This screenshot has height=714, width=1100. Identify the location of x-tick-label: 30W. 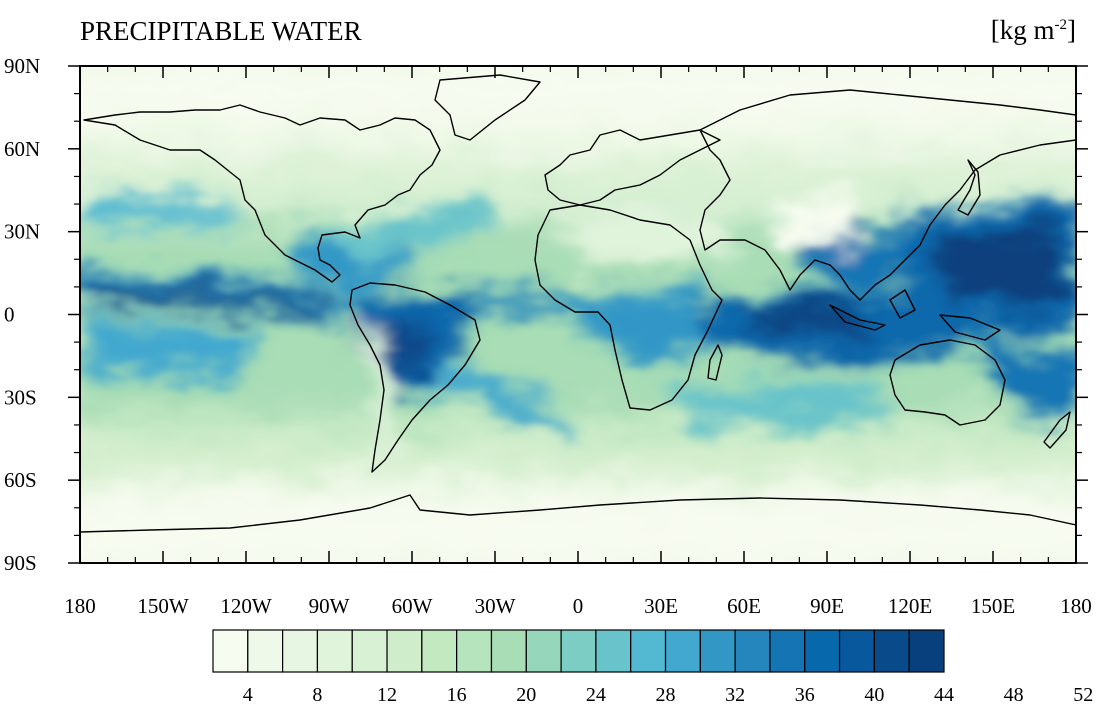
(495, 606).